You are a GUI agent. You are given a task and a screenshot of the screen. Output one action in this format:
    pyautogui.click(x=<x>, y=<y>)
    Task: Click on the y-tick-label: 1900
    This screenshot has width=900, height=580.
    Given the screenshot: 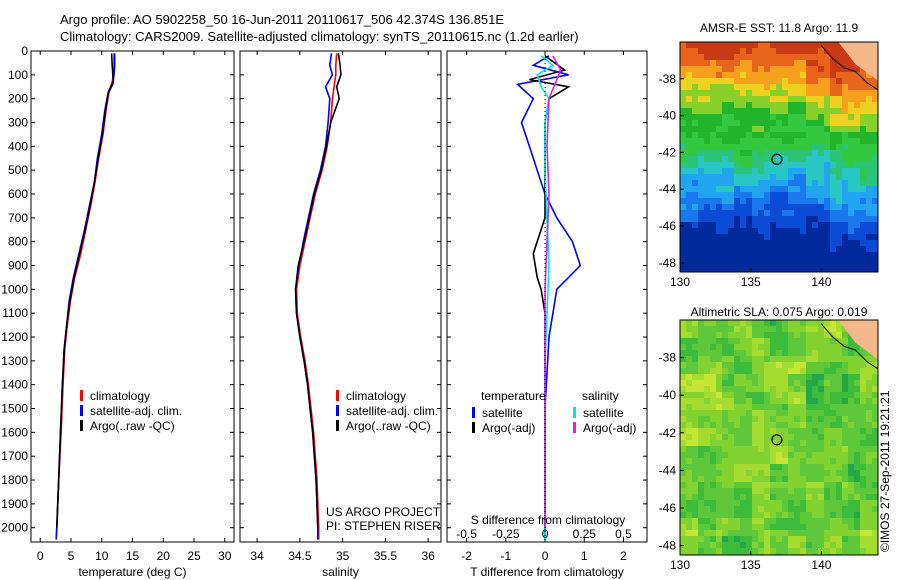 What is the action you would take?
    pyautogui.click(x=14, y=504)
    